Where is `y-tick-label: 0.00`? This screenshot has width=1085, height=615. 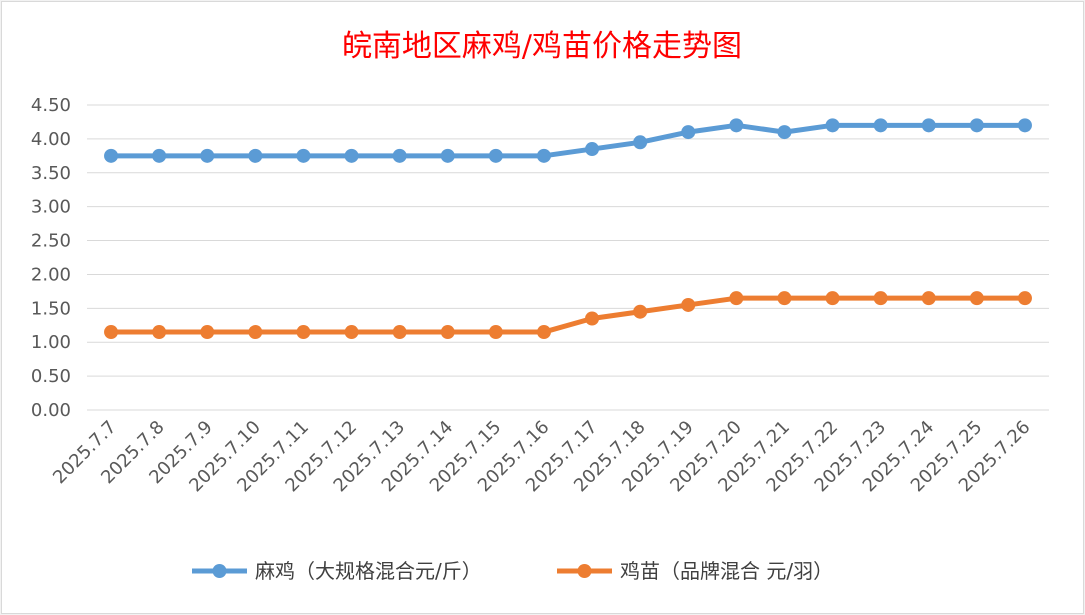 y-tick-label: 0.00 is located at coordinates (51, 410).